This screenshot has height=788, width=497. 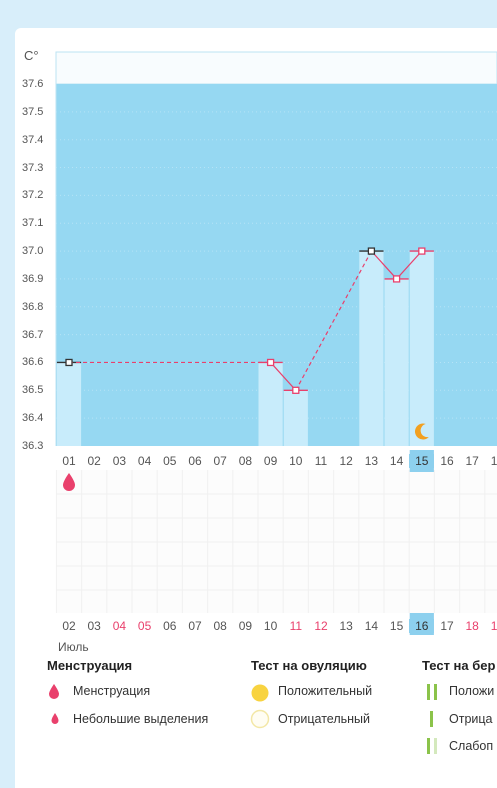 I want to click on negative-circle-icon, so click(x=260, y=719).